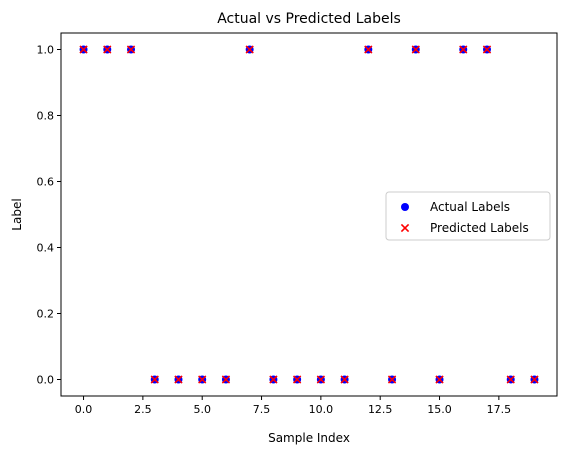 This screenshot has width=567, height=455. I want to click on x-tick-label: 7.5, so click(262, 409).